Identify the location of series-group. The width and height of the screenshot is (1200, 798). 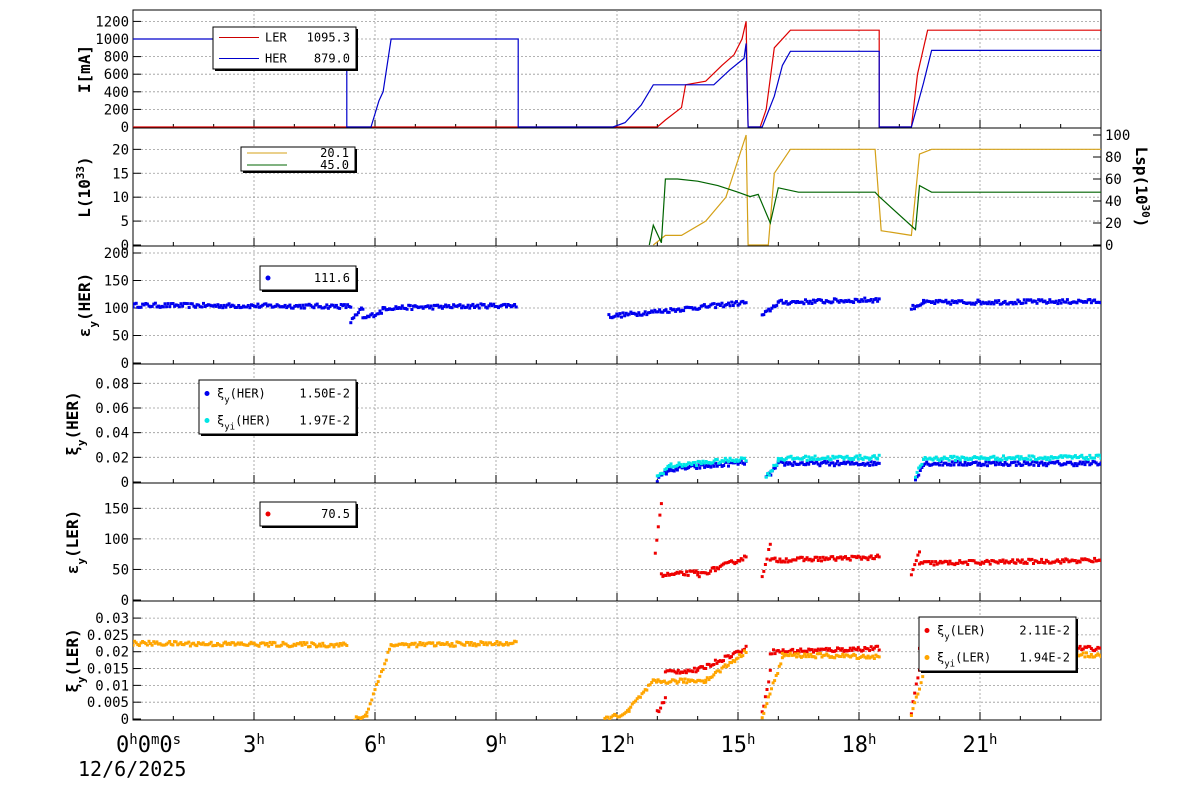
(877, 540).